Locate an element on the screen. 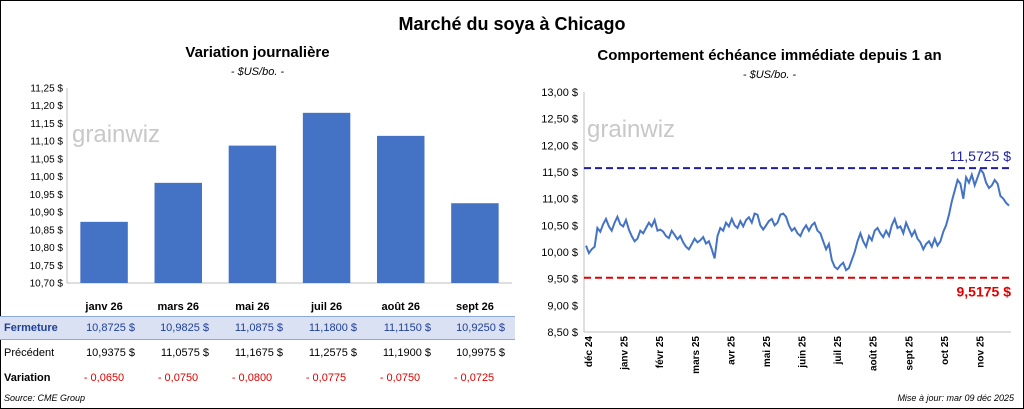  fermeture-cell: 10,9250 $ is located at coordinates (480, 328).